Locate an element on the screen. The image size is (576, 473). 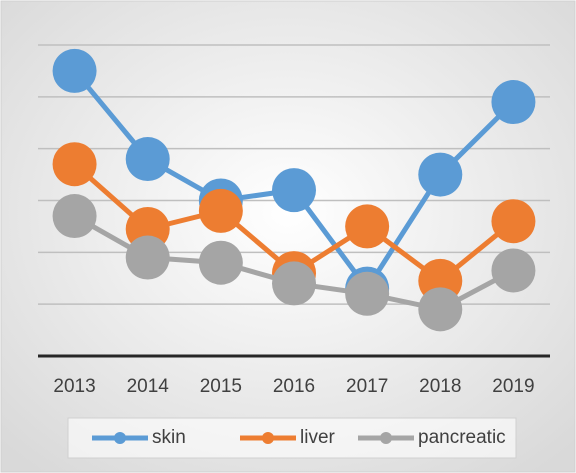
x-tick-label: 2019 is located at coordinates (513, 386).